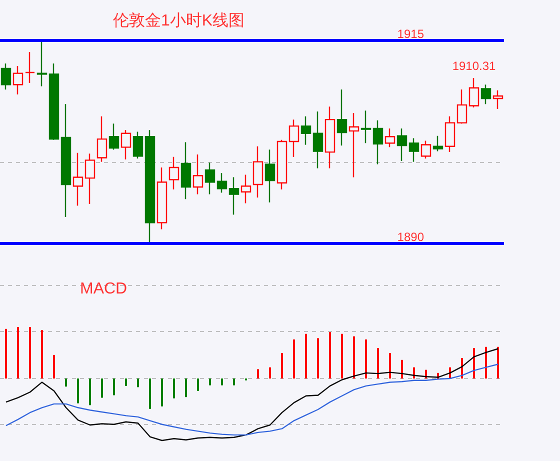 The width and height of the screenshot is (560, 461). I want to click on ref-line-label: 1890, so click(410, 237).